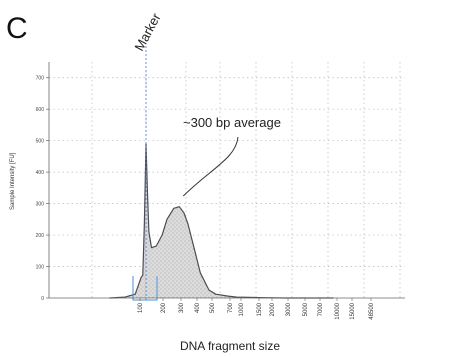 This screenshot has height=357, width=457. Describe the element at coordinates (273, 309) in the screenshot. I see `x-tick-label: 2000` at that location.